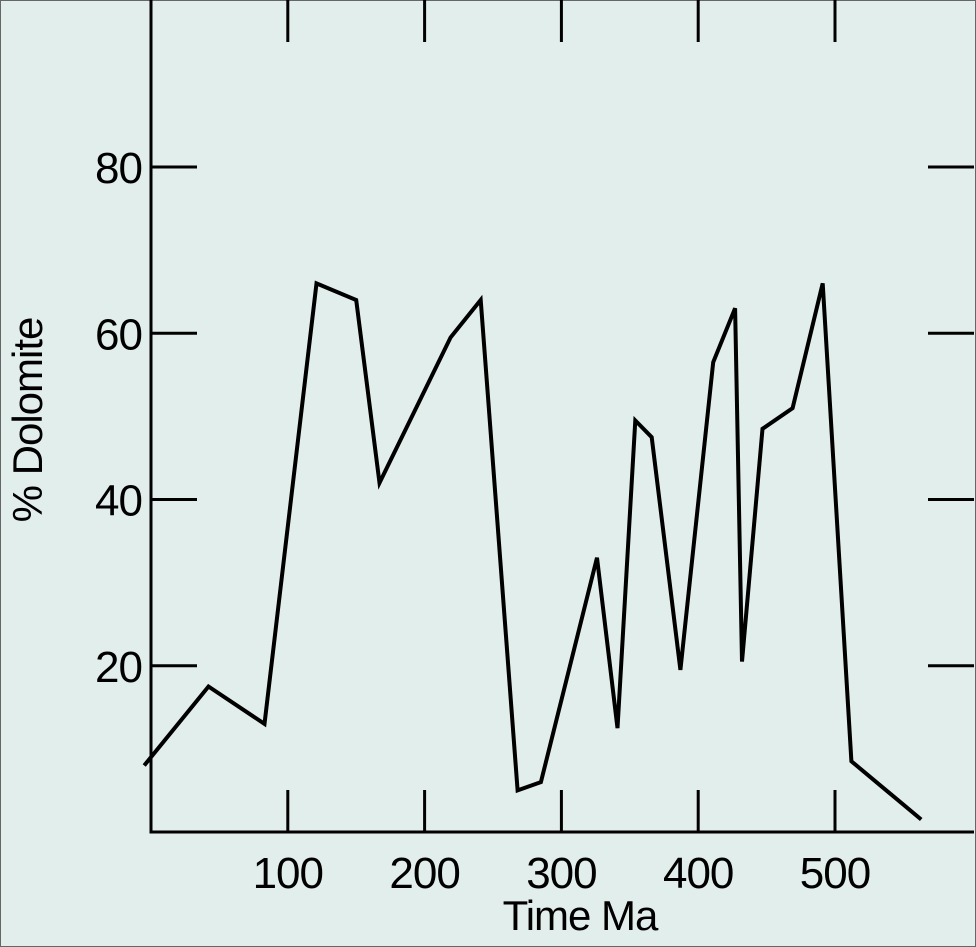 The image size is (976, 947). What do you see at coordinates (118, 168) in the screenshot?
I see `y-tick-label: 80` at bounding box center [118, 168].